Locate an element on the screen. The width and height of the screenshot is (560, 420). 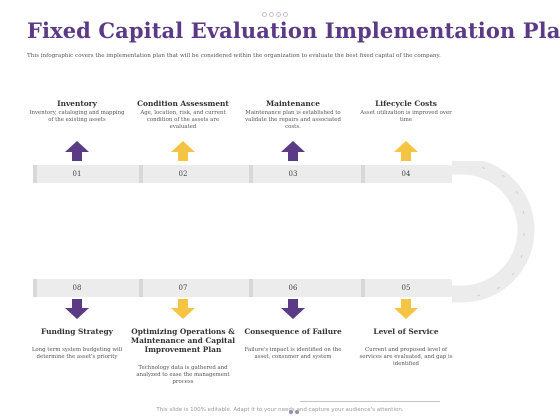
step-heading: Funding Strategy is located at coordinates (77, 331).